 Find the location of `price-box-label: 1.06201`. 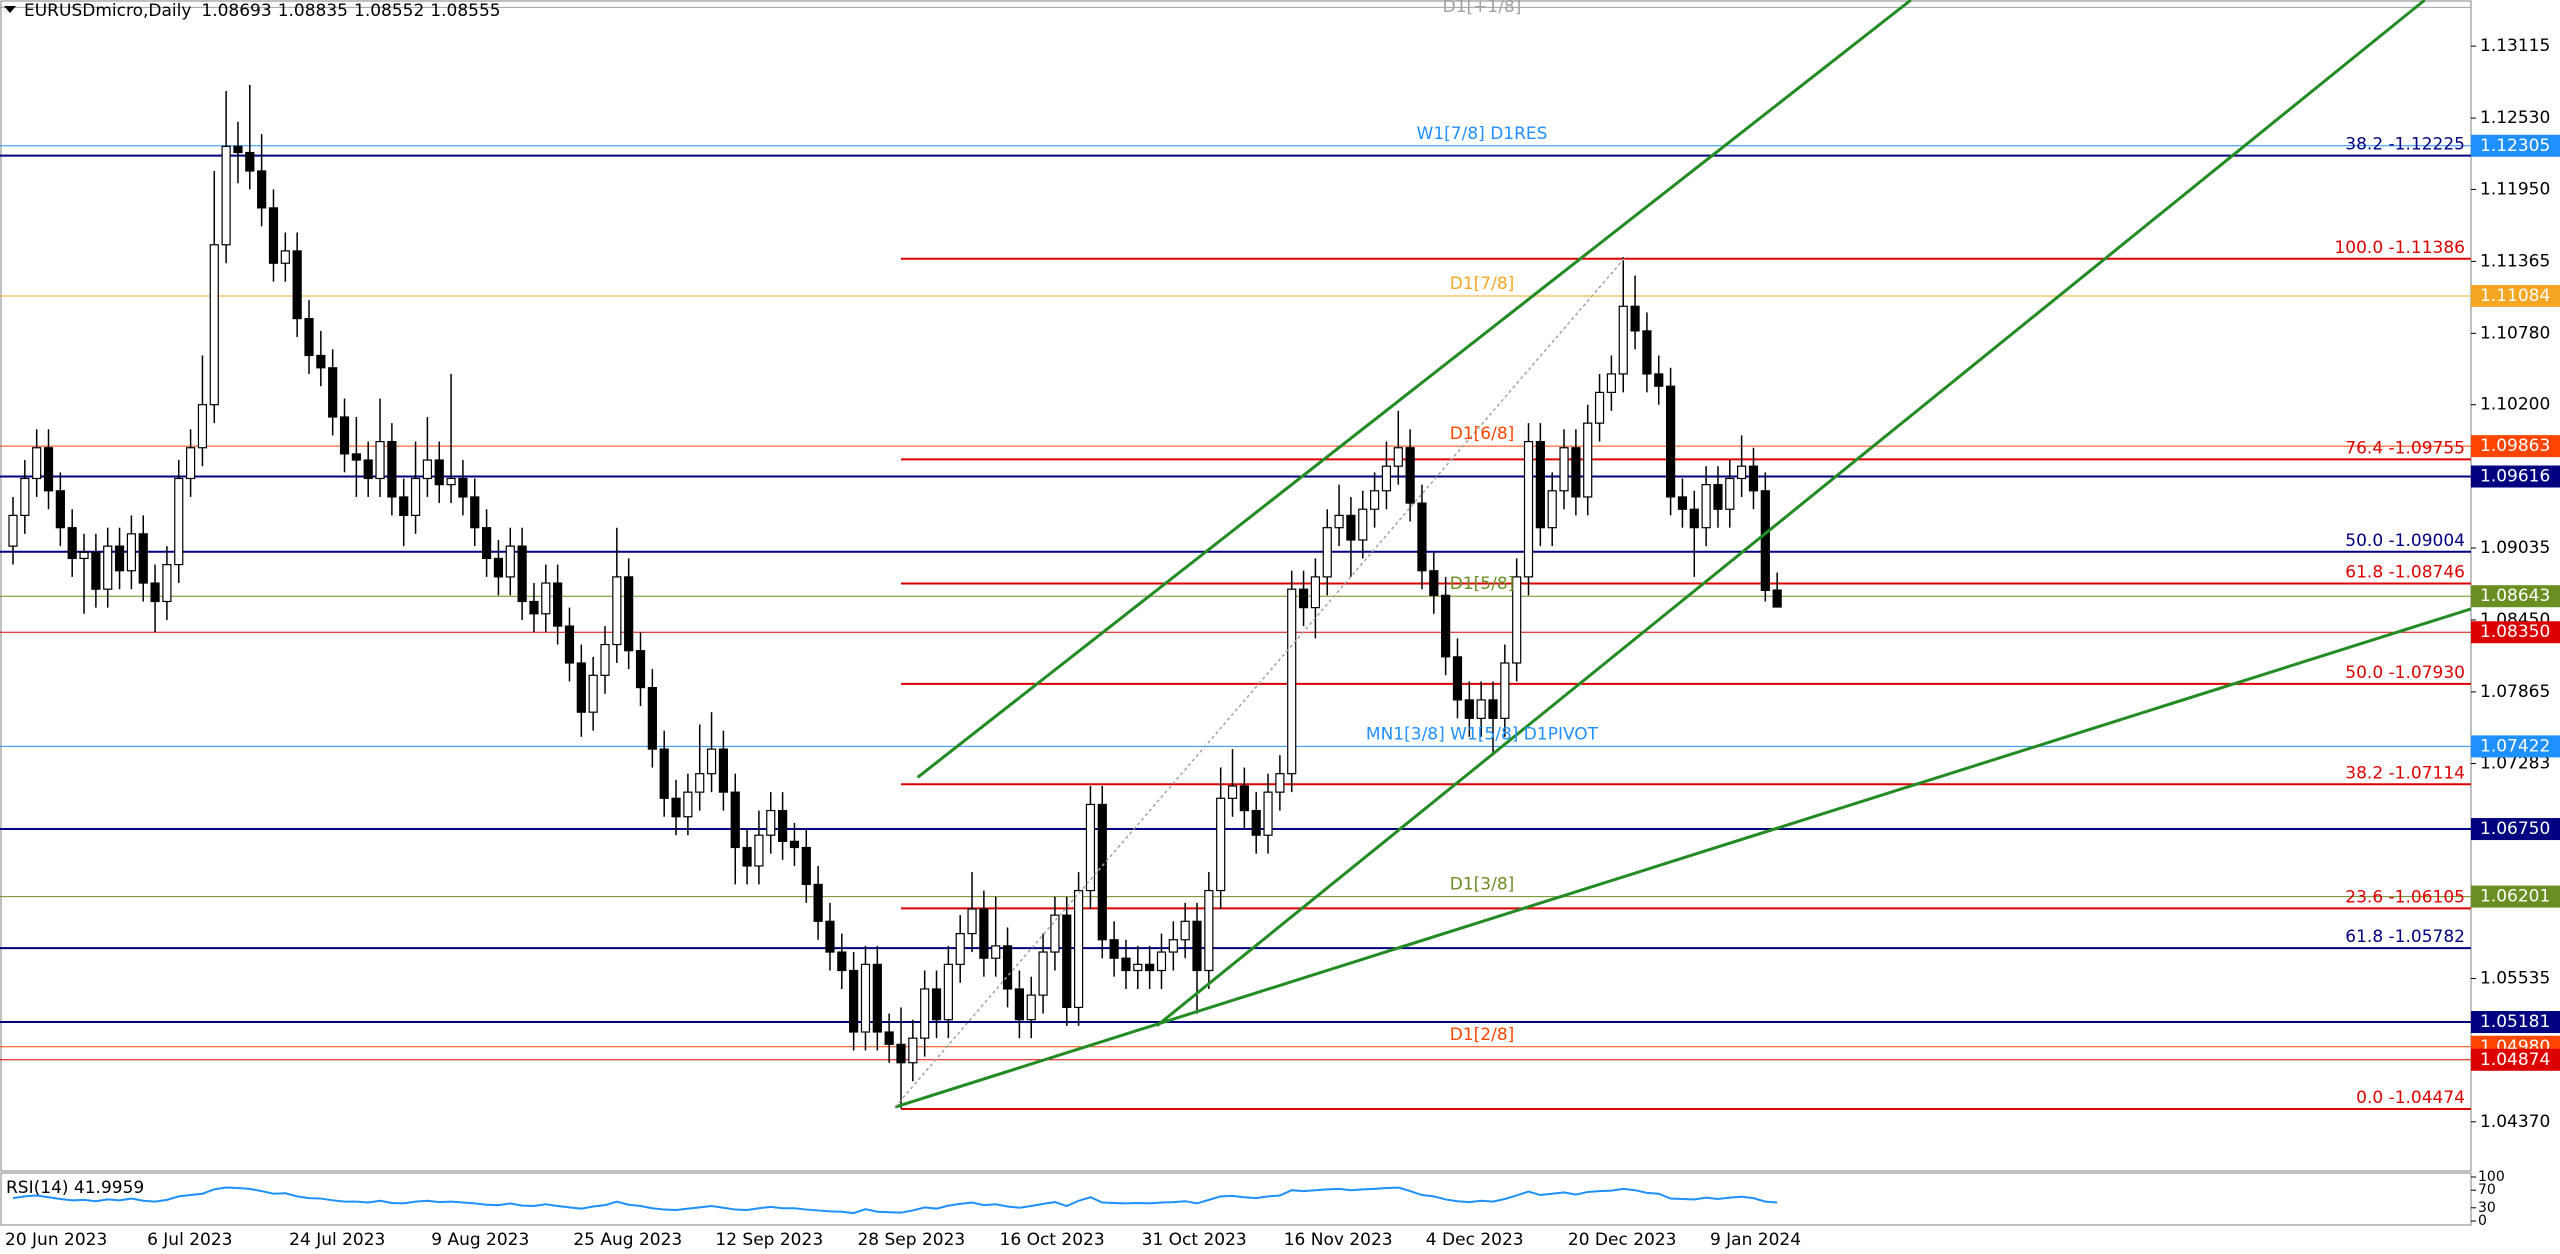

price-box-label: 1.06201 is located at coordinates (2515, 897).